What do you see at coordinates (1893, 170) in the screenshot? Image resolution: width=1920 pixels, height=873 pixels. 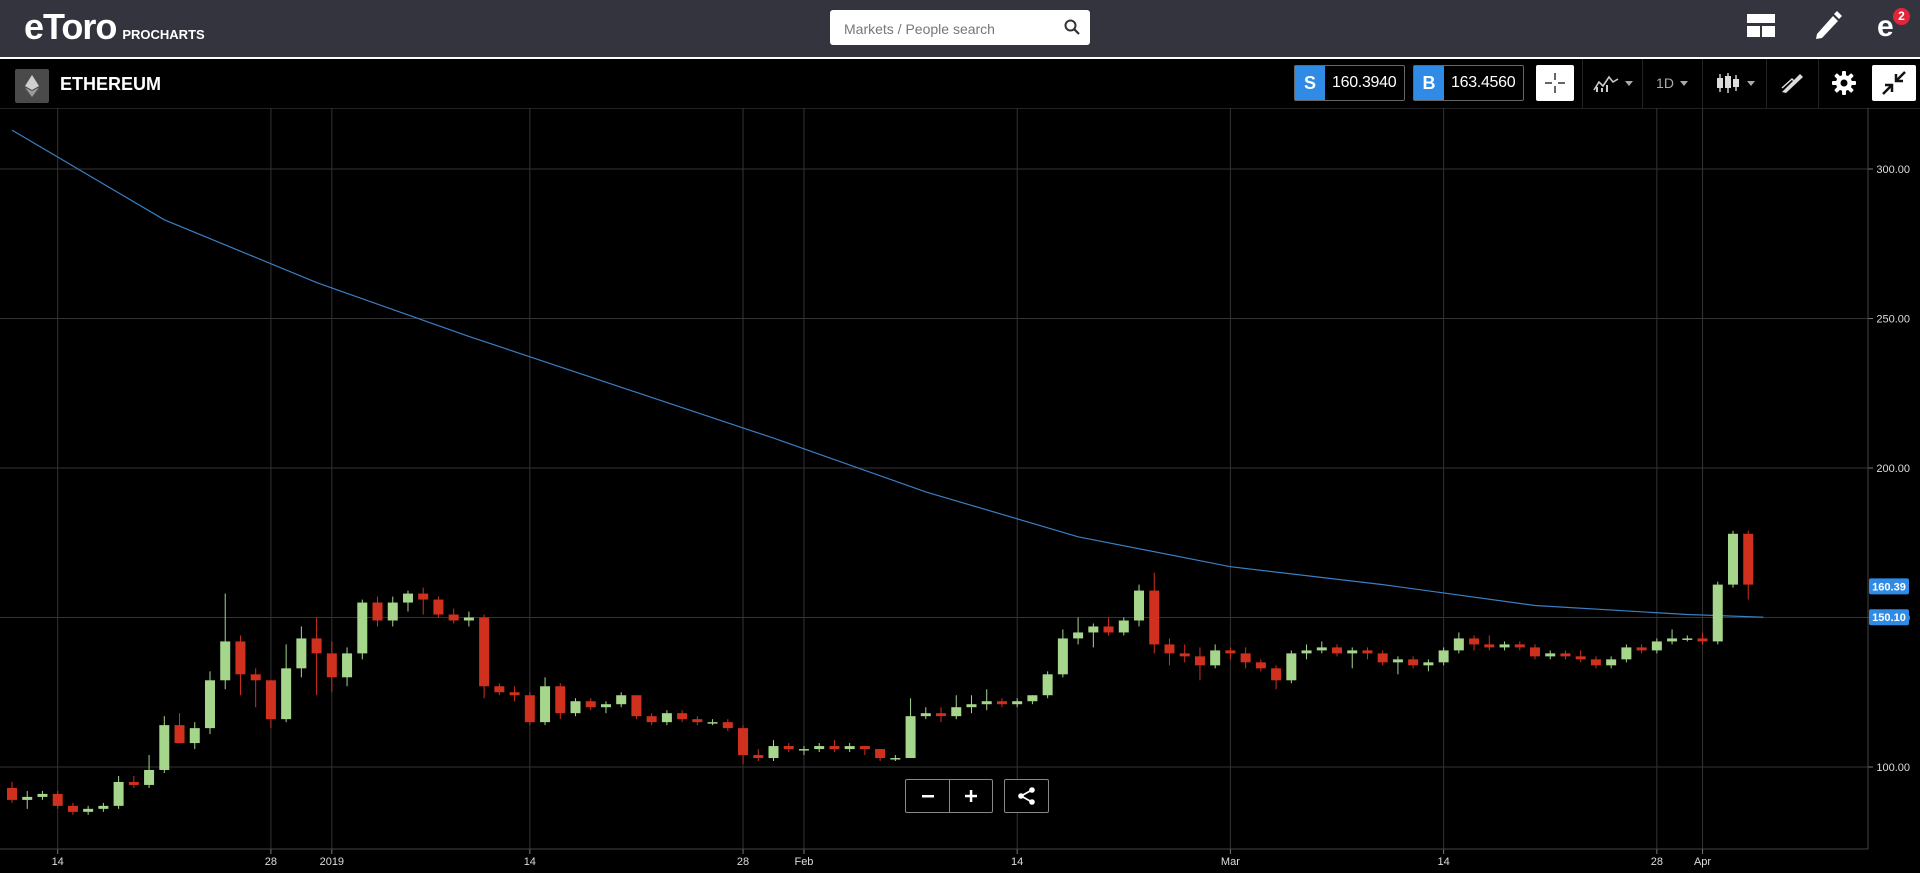 I see `y-tick-label: 300.00` at bounding box center [1893, 170].